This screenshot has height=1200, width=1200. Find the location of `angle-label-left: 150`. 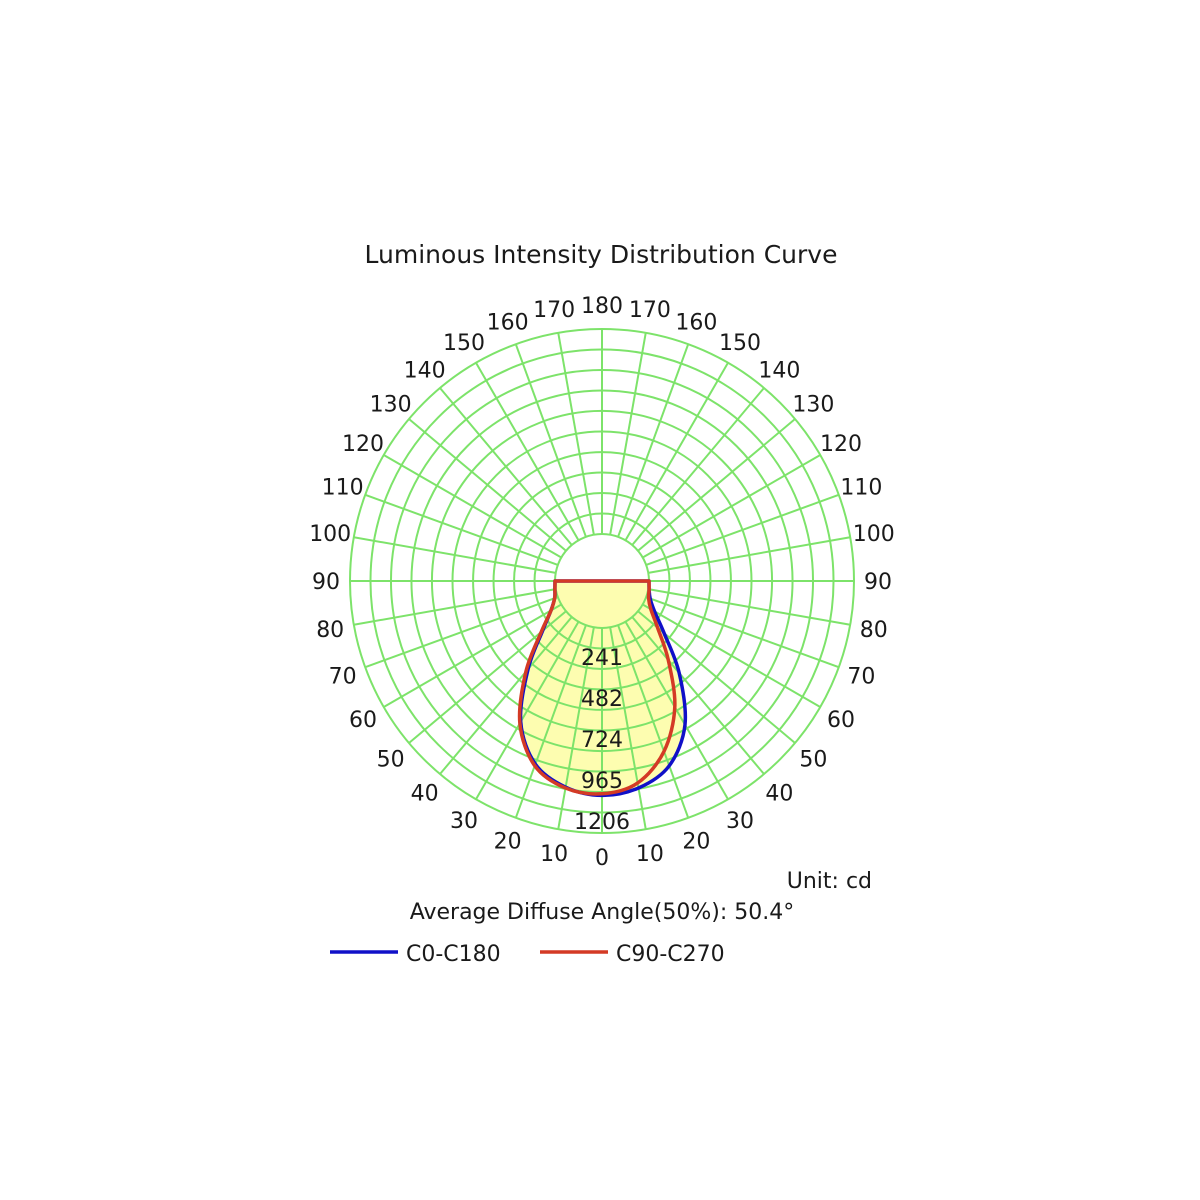

angle-label-left: 150 is located at coordinates (464, 343).